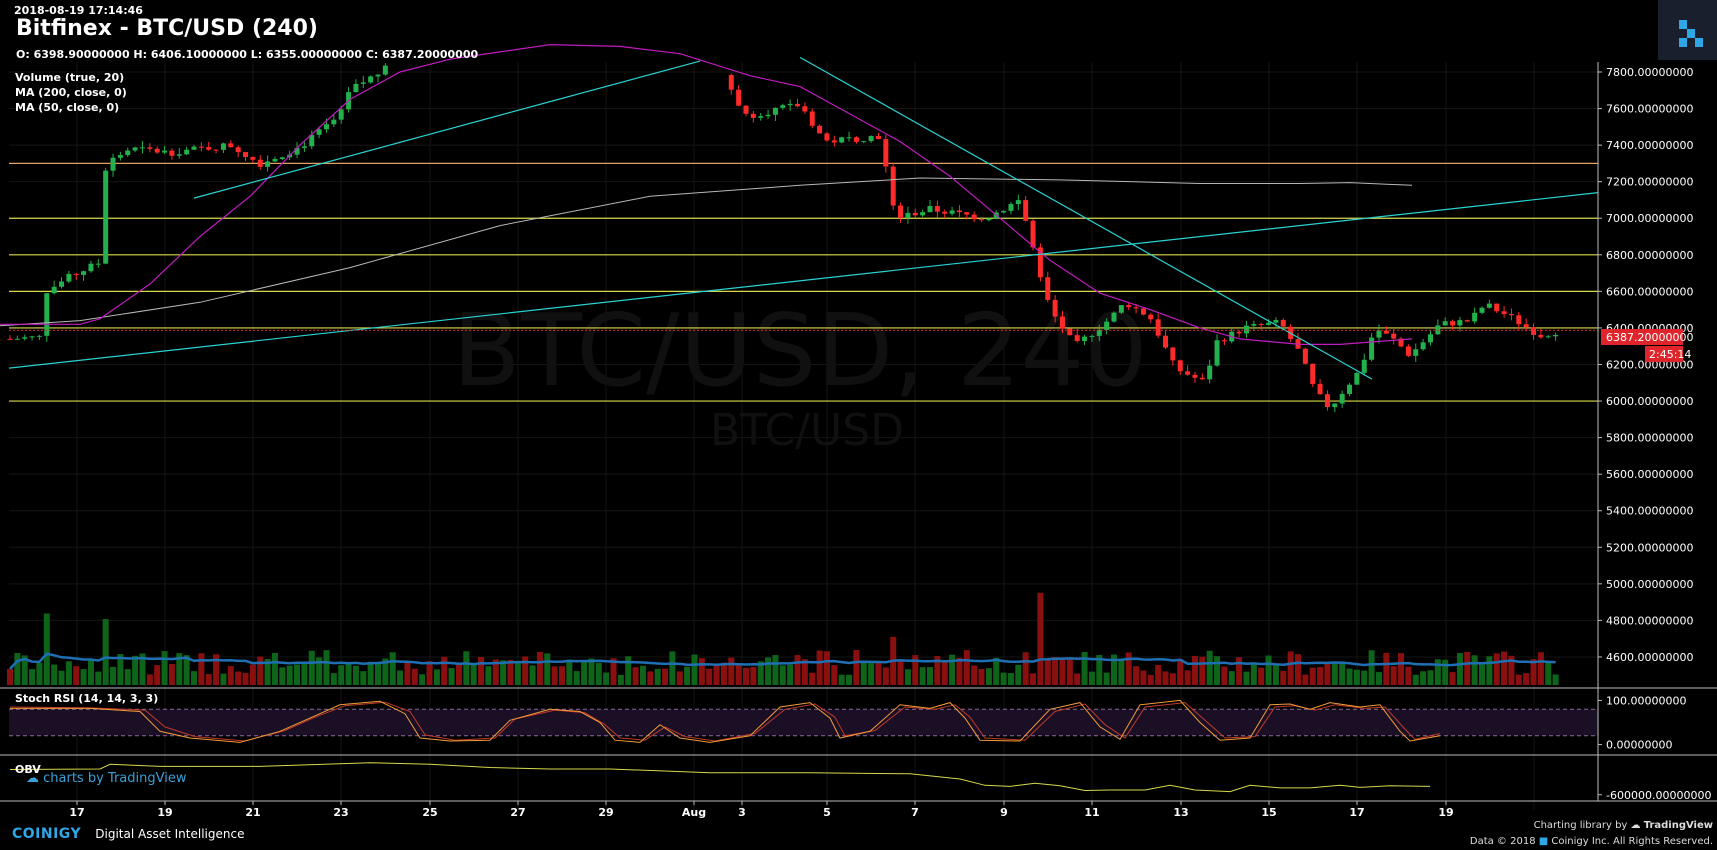  Describe the element at coordinates (340, 812) in the screenshot. I see `x-tick-label: 23` at that location.